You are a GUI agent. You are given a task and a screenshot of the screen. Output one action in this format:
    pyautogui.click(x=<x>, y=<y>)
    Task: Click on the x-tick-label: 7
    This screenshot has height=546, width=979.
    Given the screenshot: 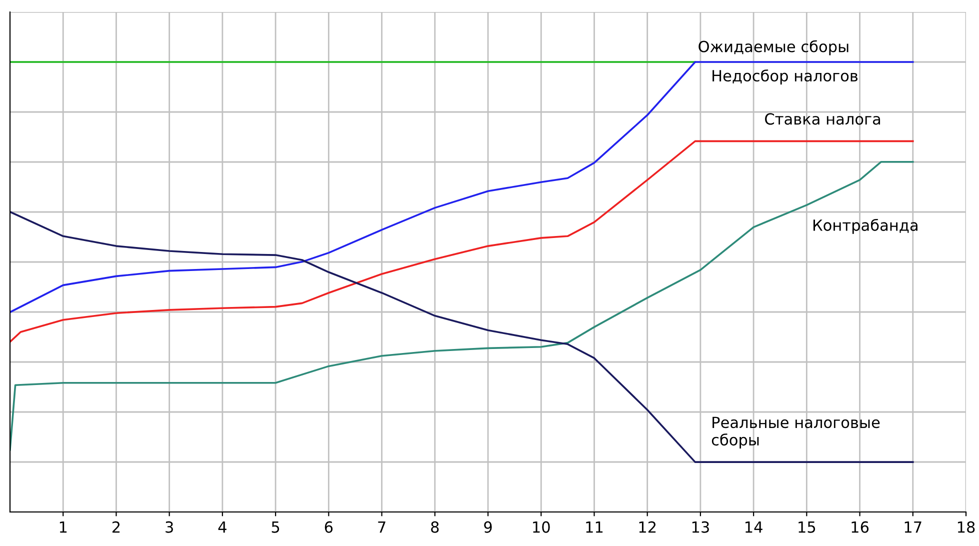 What is the action you would take?
    pyautogui.click(x=382, y=527)
    